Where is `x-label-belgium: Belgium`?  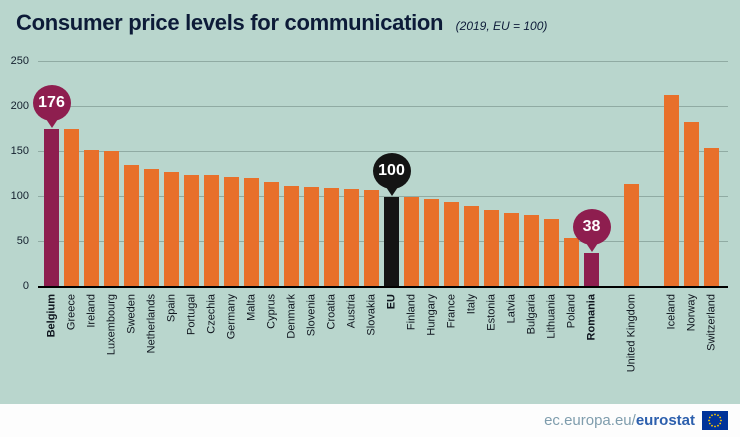 x-label-belgium: Belgium is located at coordinates (51, 316).